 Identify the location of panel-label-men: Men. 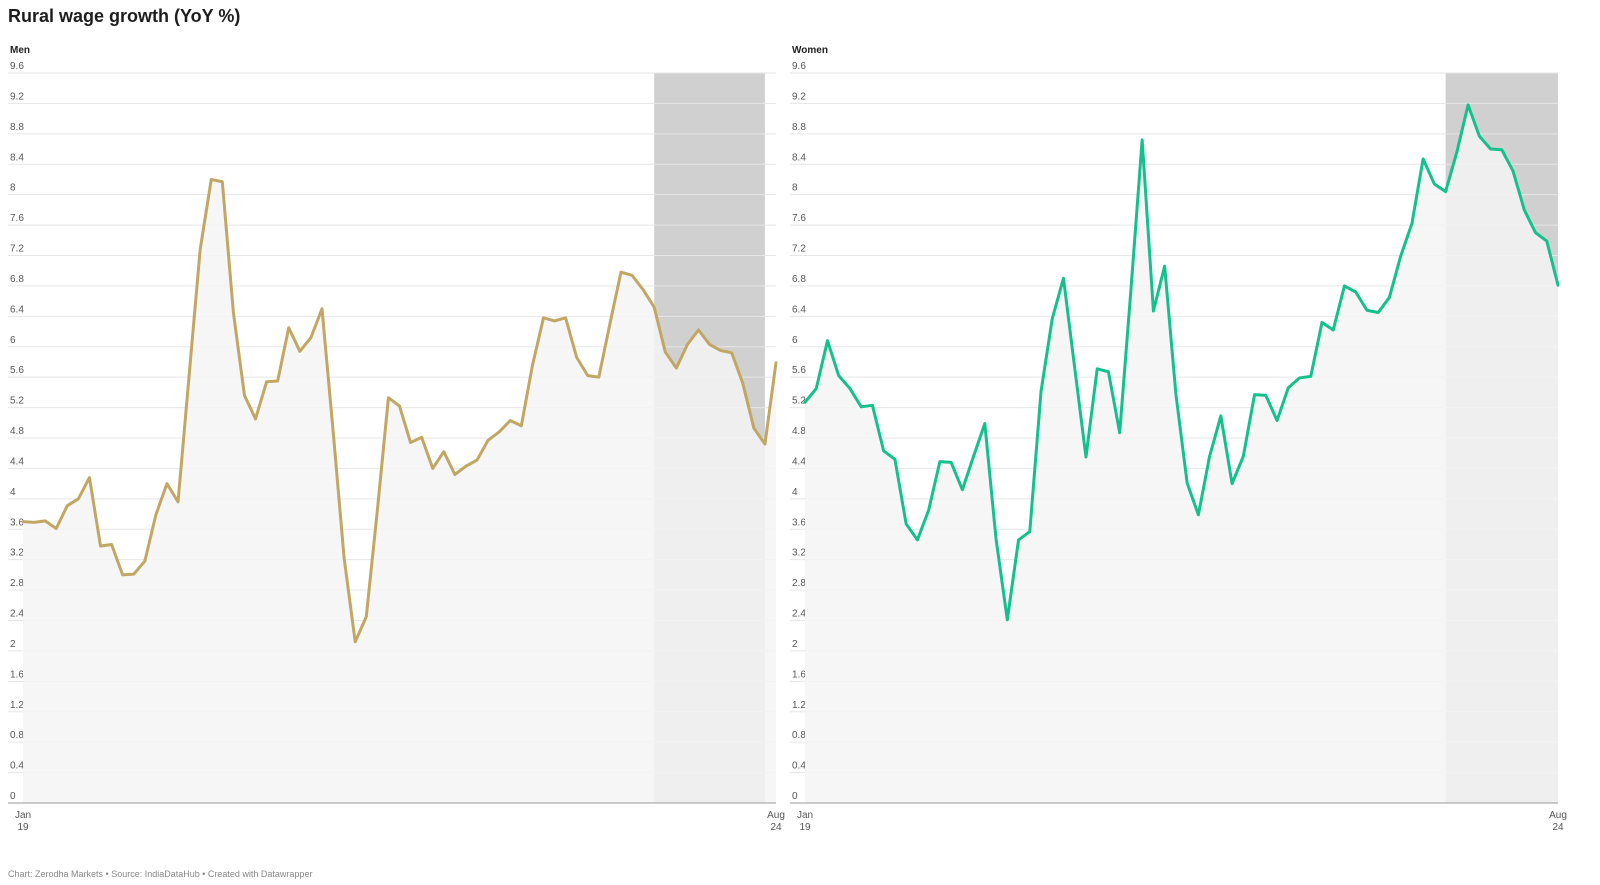
(20, 50).